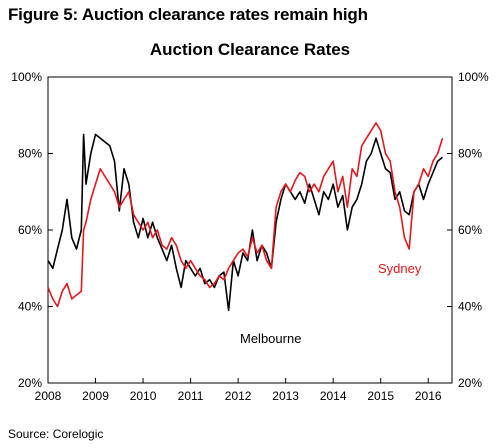  Describe the element at coordinates (95, 396) in the screenshot. I see `x-tick-label: 2009` at that location.